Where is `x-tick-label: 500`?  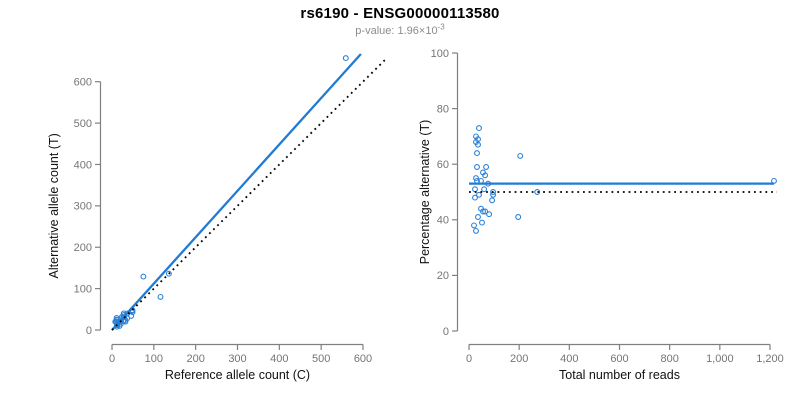 x-tick-label: 500 is located at coordinates (321, 359).